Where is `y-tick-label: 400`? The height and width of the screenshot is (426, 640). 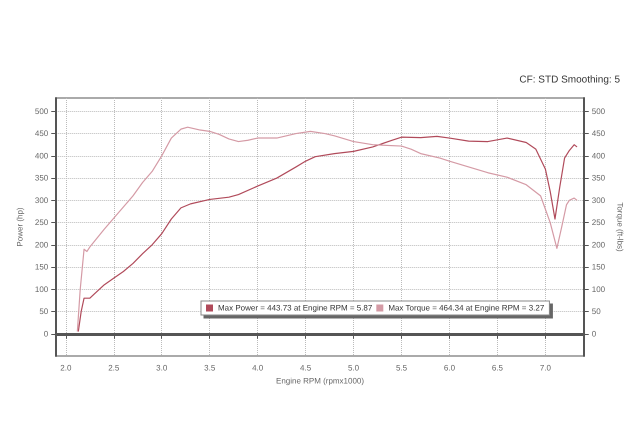 y-tick-label: 400 is located at coordinates (41, 155).